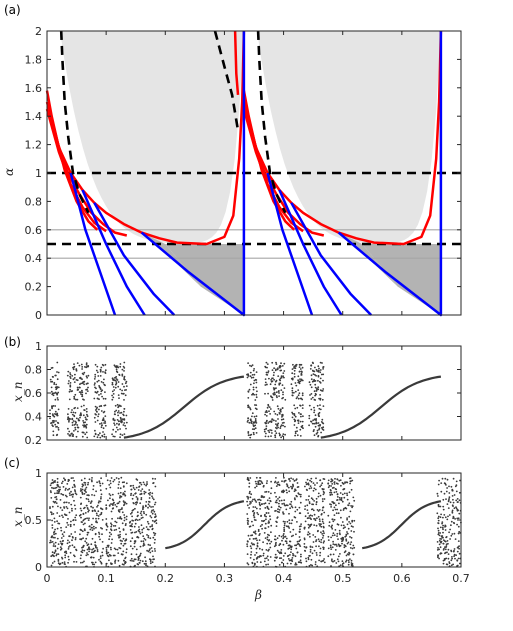  What do you see at coordinates (38, 173) in the screenshot?
I see `y-tick-label: 1` at bounding box center [38, 173].